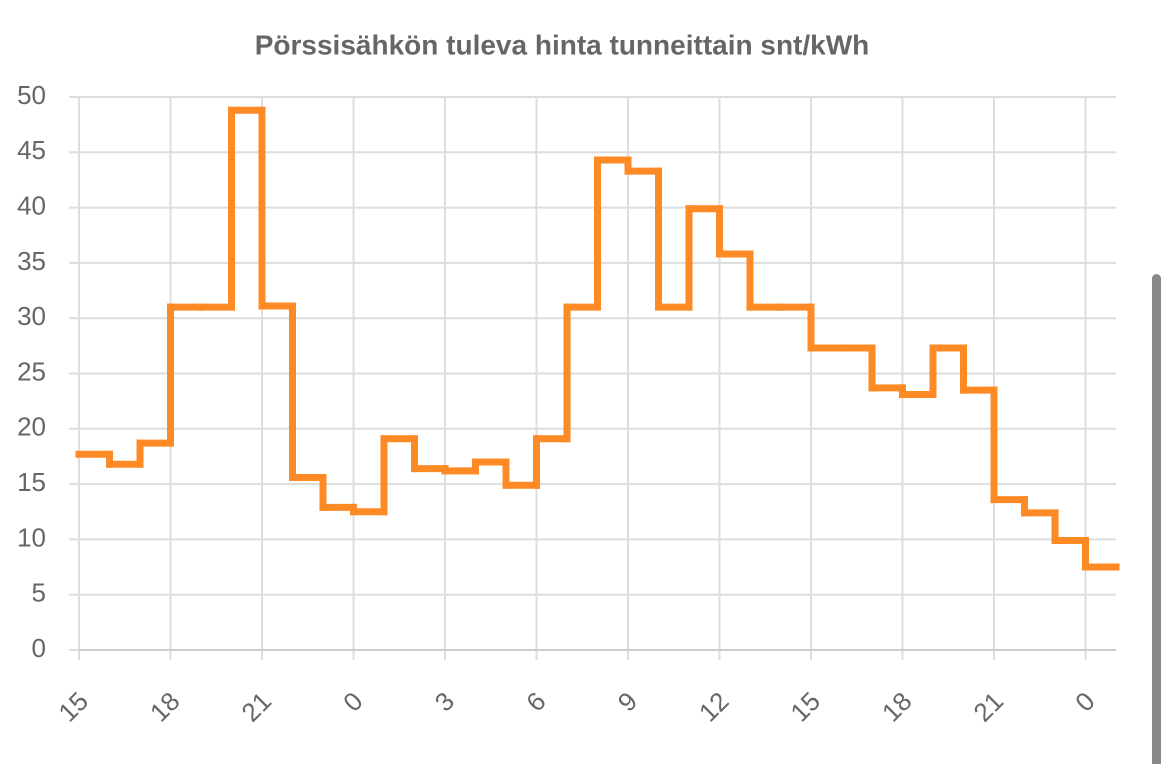  What do you see at coordinates (31, 371) in the screenshot?
I see `y-tick-label: 25` at bounding box center [31, 371].